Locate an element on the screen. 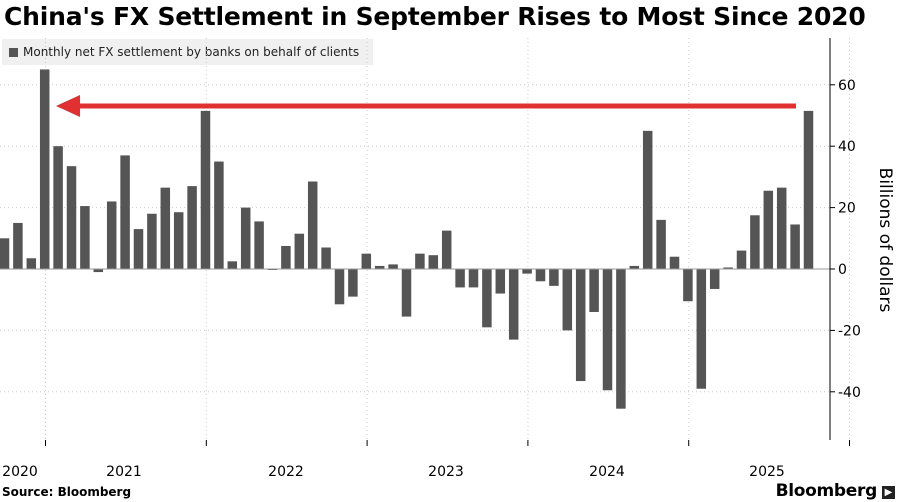 This screenshot has height=502, width=899. annotation-arrow-head is located at coordinates (68, 106).